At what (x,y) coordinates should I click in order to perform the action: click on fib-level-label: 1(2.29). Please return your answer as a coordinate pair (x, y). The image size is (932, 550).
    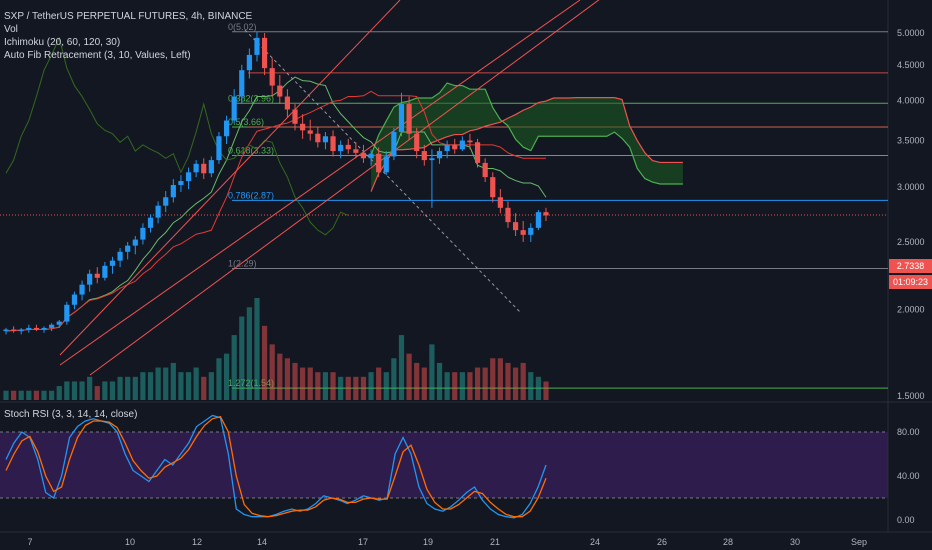
    Looking at the image, I should click on (242, 263).